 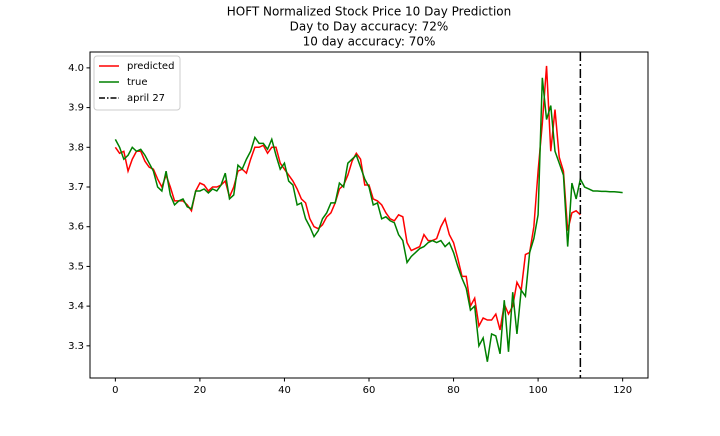 I want to click on legend-label: april 27, so click(x=146, y=98).